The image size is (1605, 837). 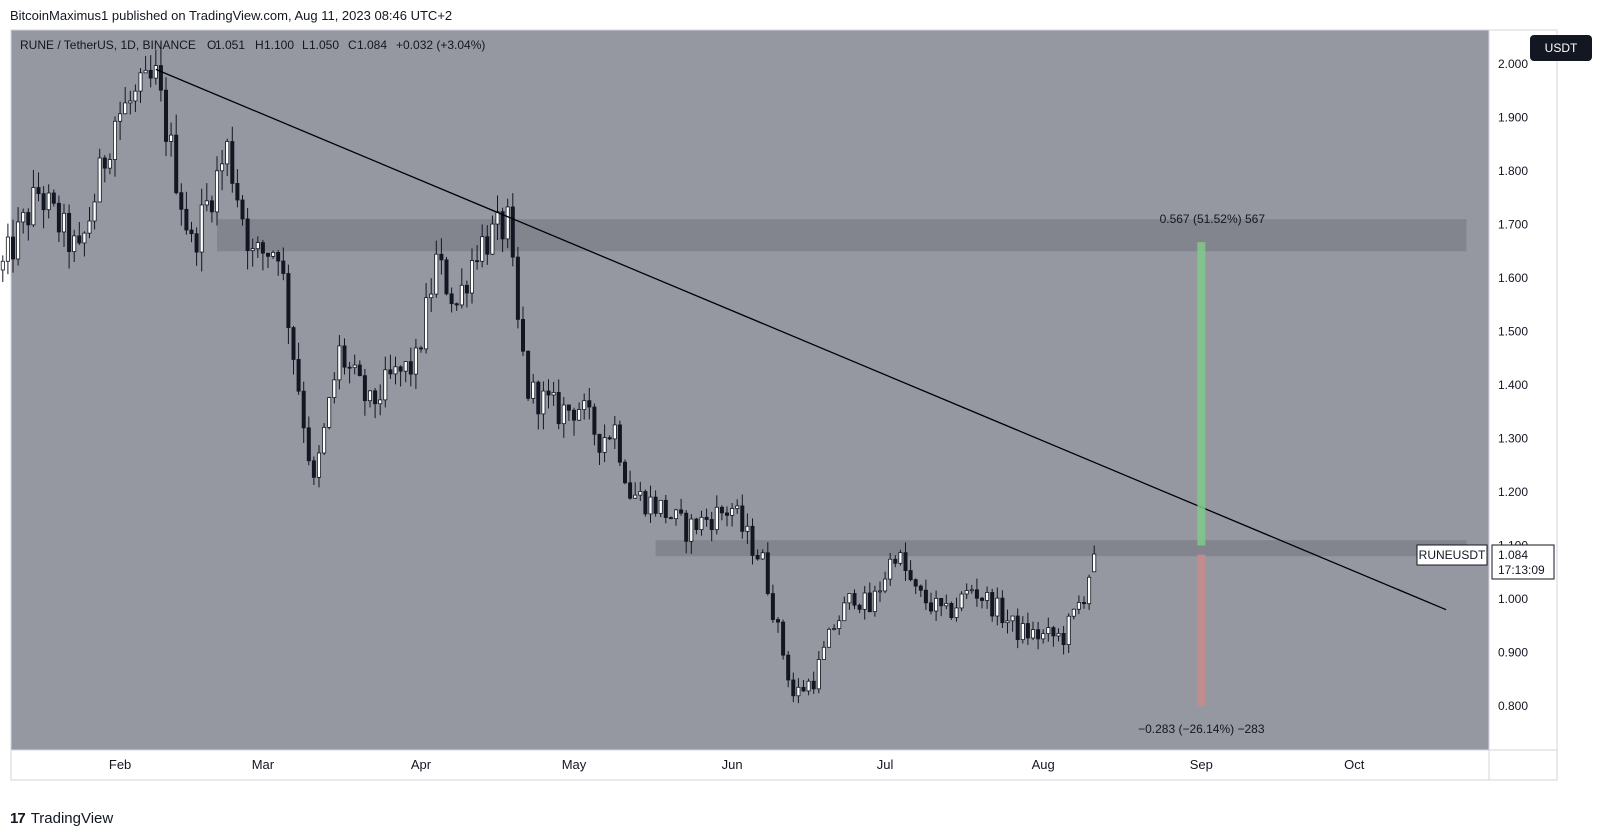 What do you see at coordinates (842, 235) in the screenshot?
I see `resistance-zone` at bounding box center [842, 235].